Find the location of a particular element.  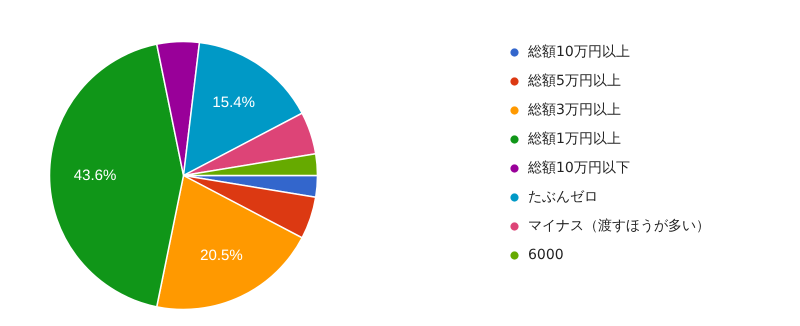

legend-label: 総額10万円以下 is located at coordinates (579, 168).